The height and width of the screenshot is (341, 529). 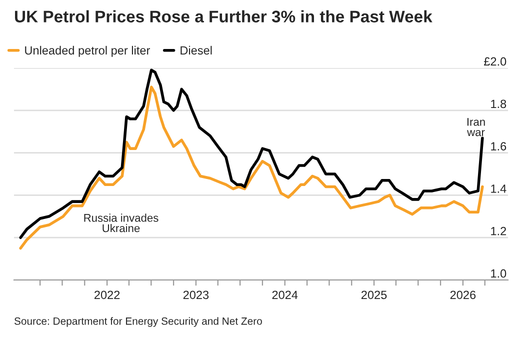 I want to click on y-tick-label: 1.4, so click(x=498, y=188).